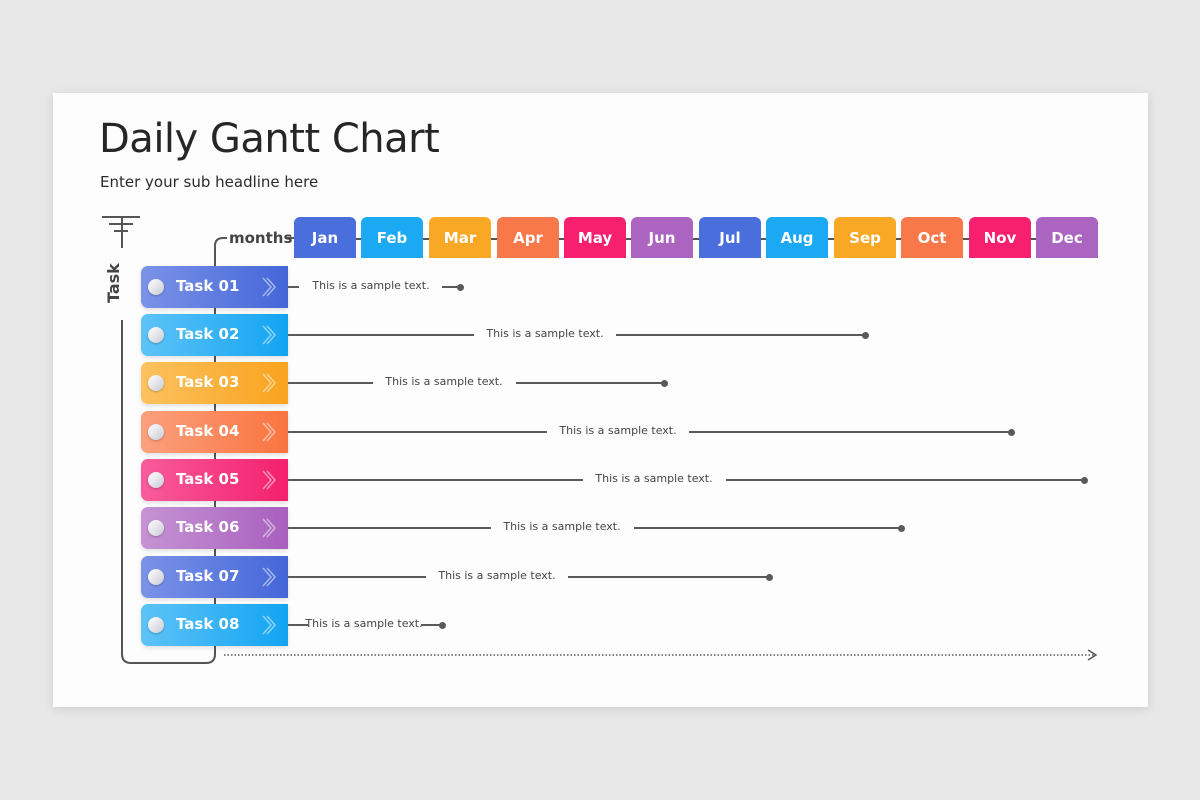 The height and width of the screenshot is (800, 1200). Describe the element at coordinates (261, 238) in the screenshot. I see `months-axis-label: months` at that location.